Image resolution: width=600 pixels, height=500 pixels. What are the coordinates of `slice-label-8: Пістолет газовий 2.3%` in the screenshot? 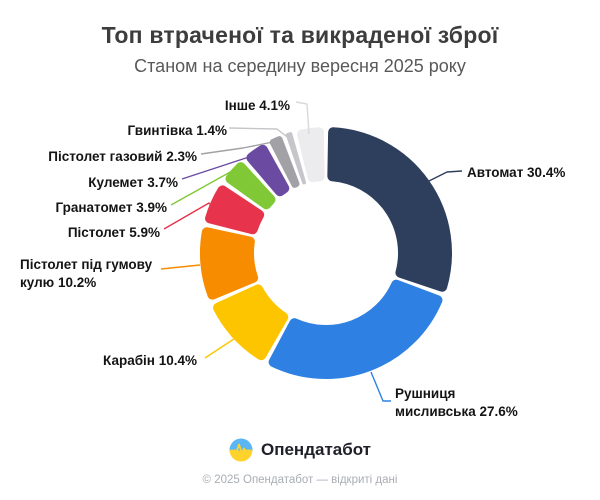 It's located at (122, 156).